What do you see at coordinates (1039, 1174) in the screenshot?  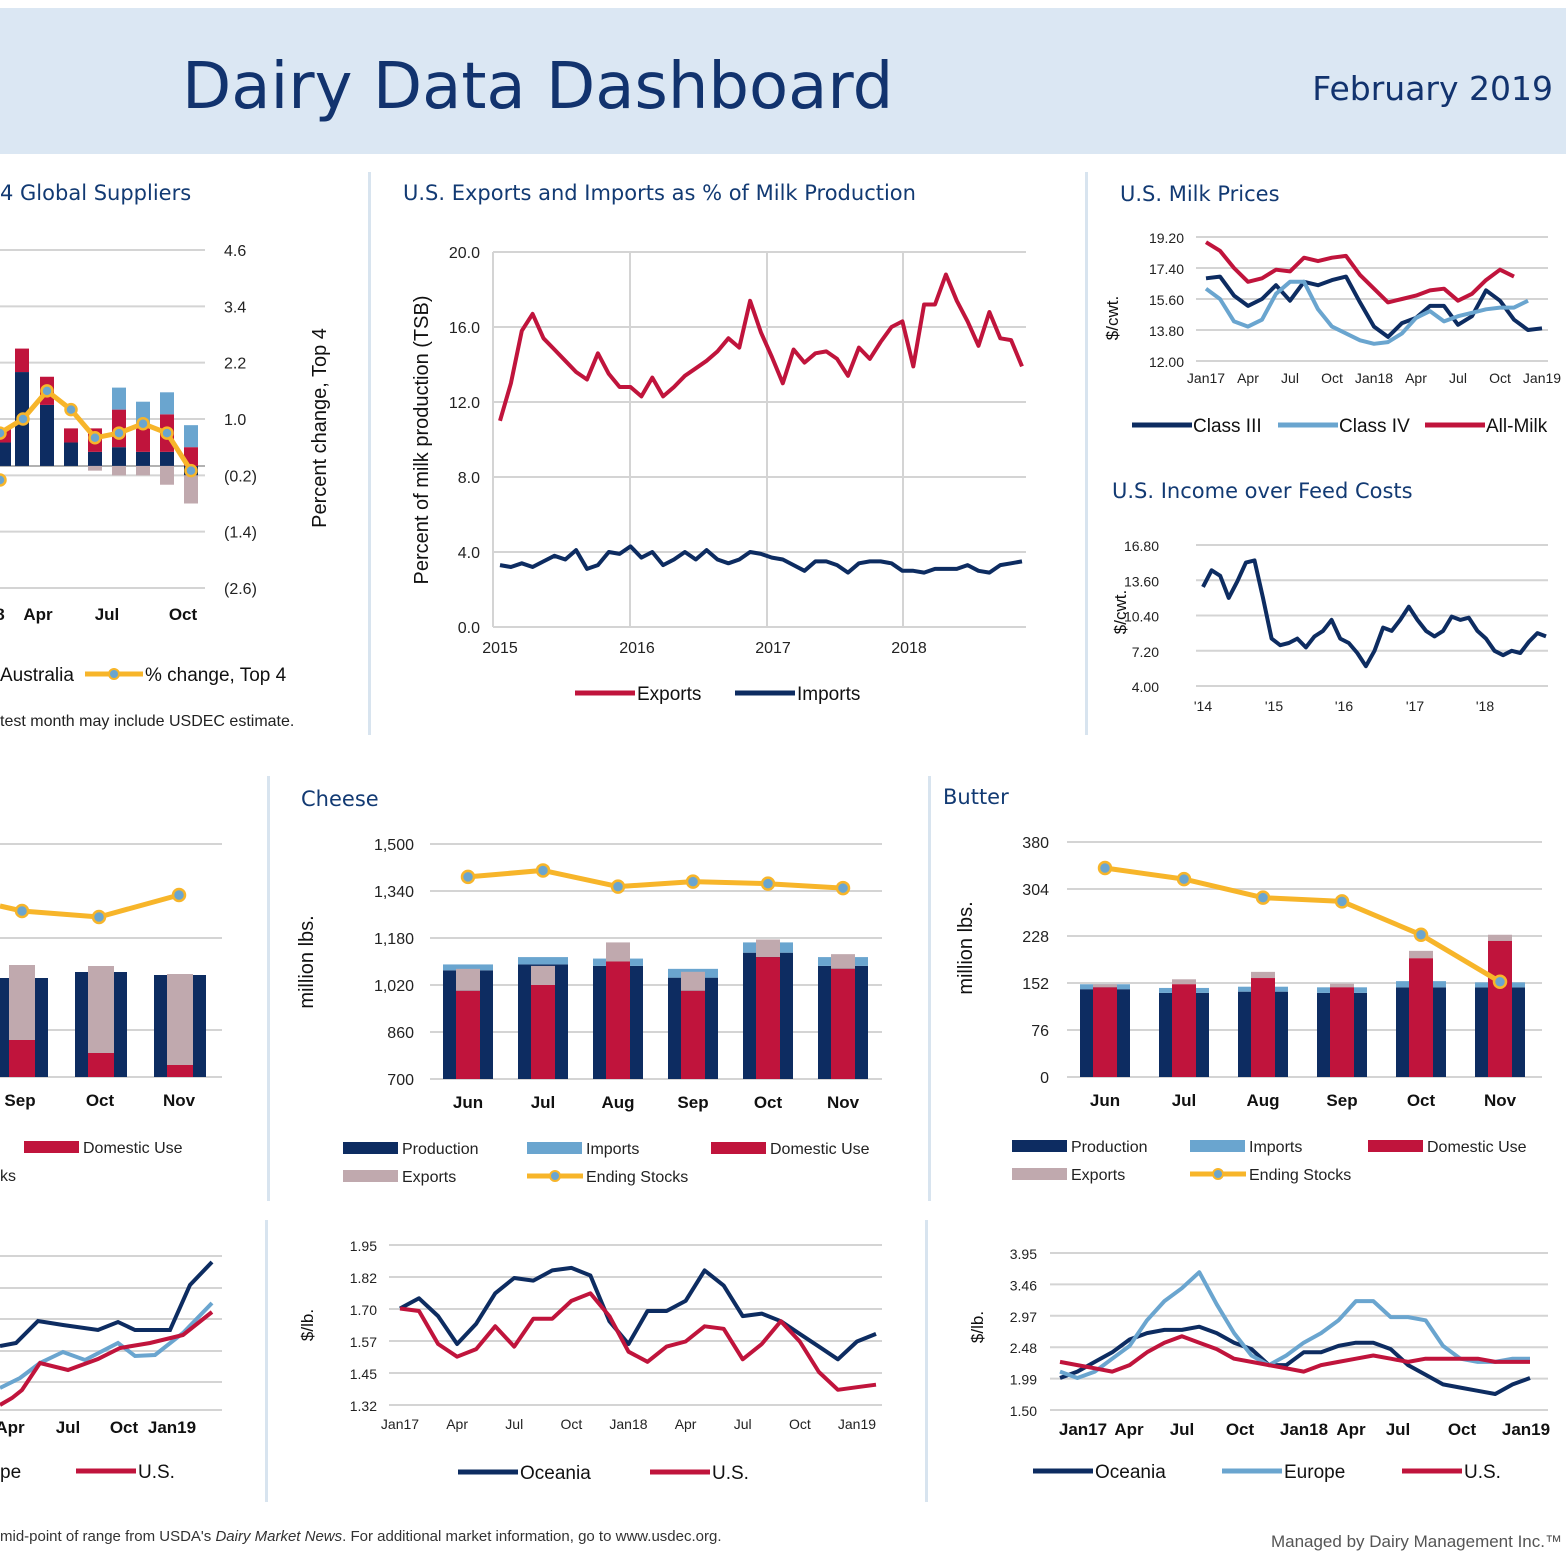 I see `butter-exports-legend-swatch` at bounding box center [1039, 1174].